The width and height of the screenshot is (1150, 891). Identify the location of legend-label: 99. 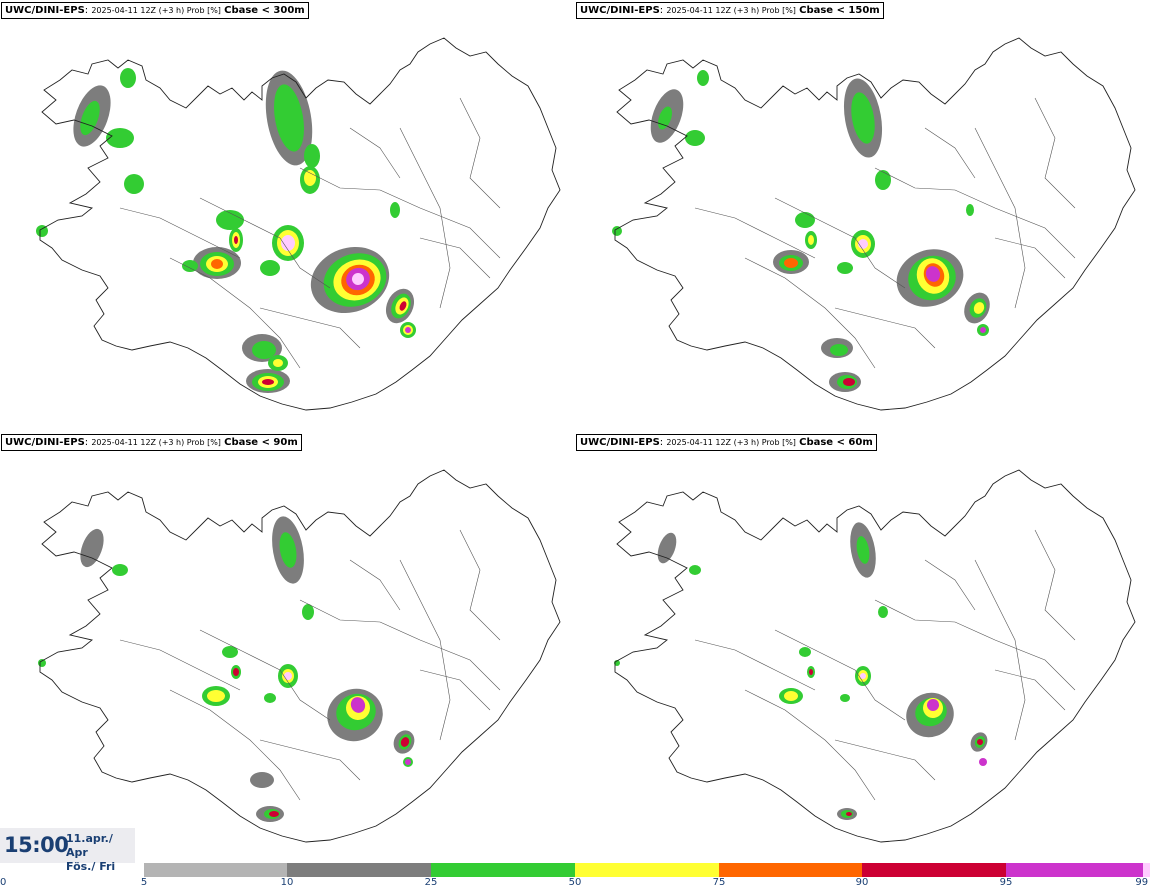
(1142, 882).